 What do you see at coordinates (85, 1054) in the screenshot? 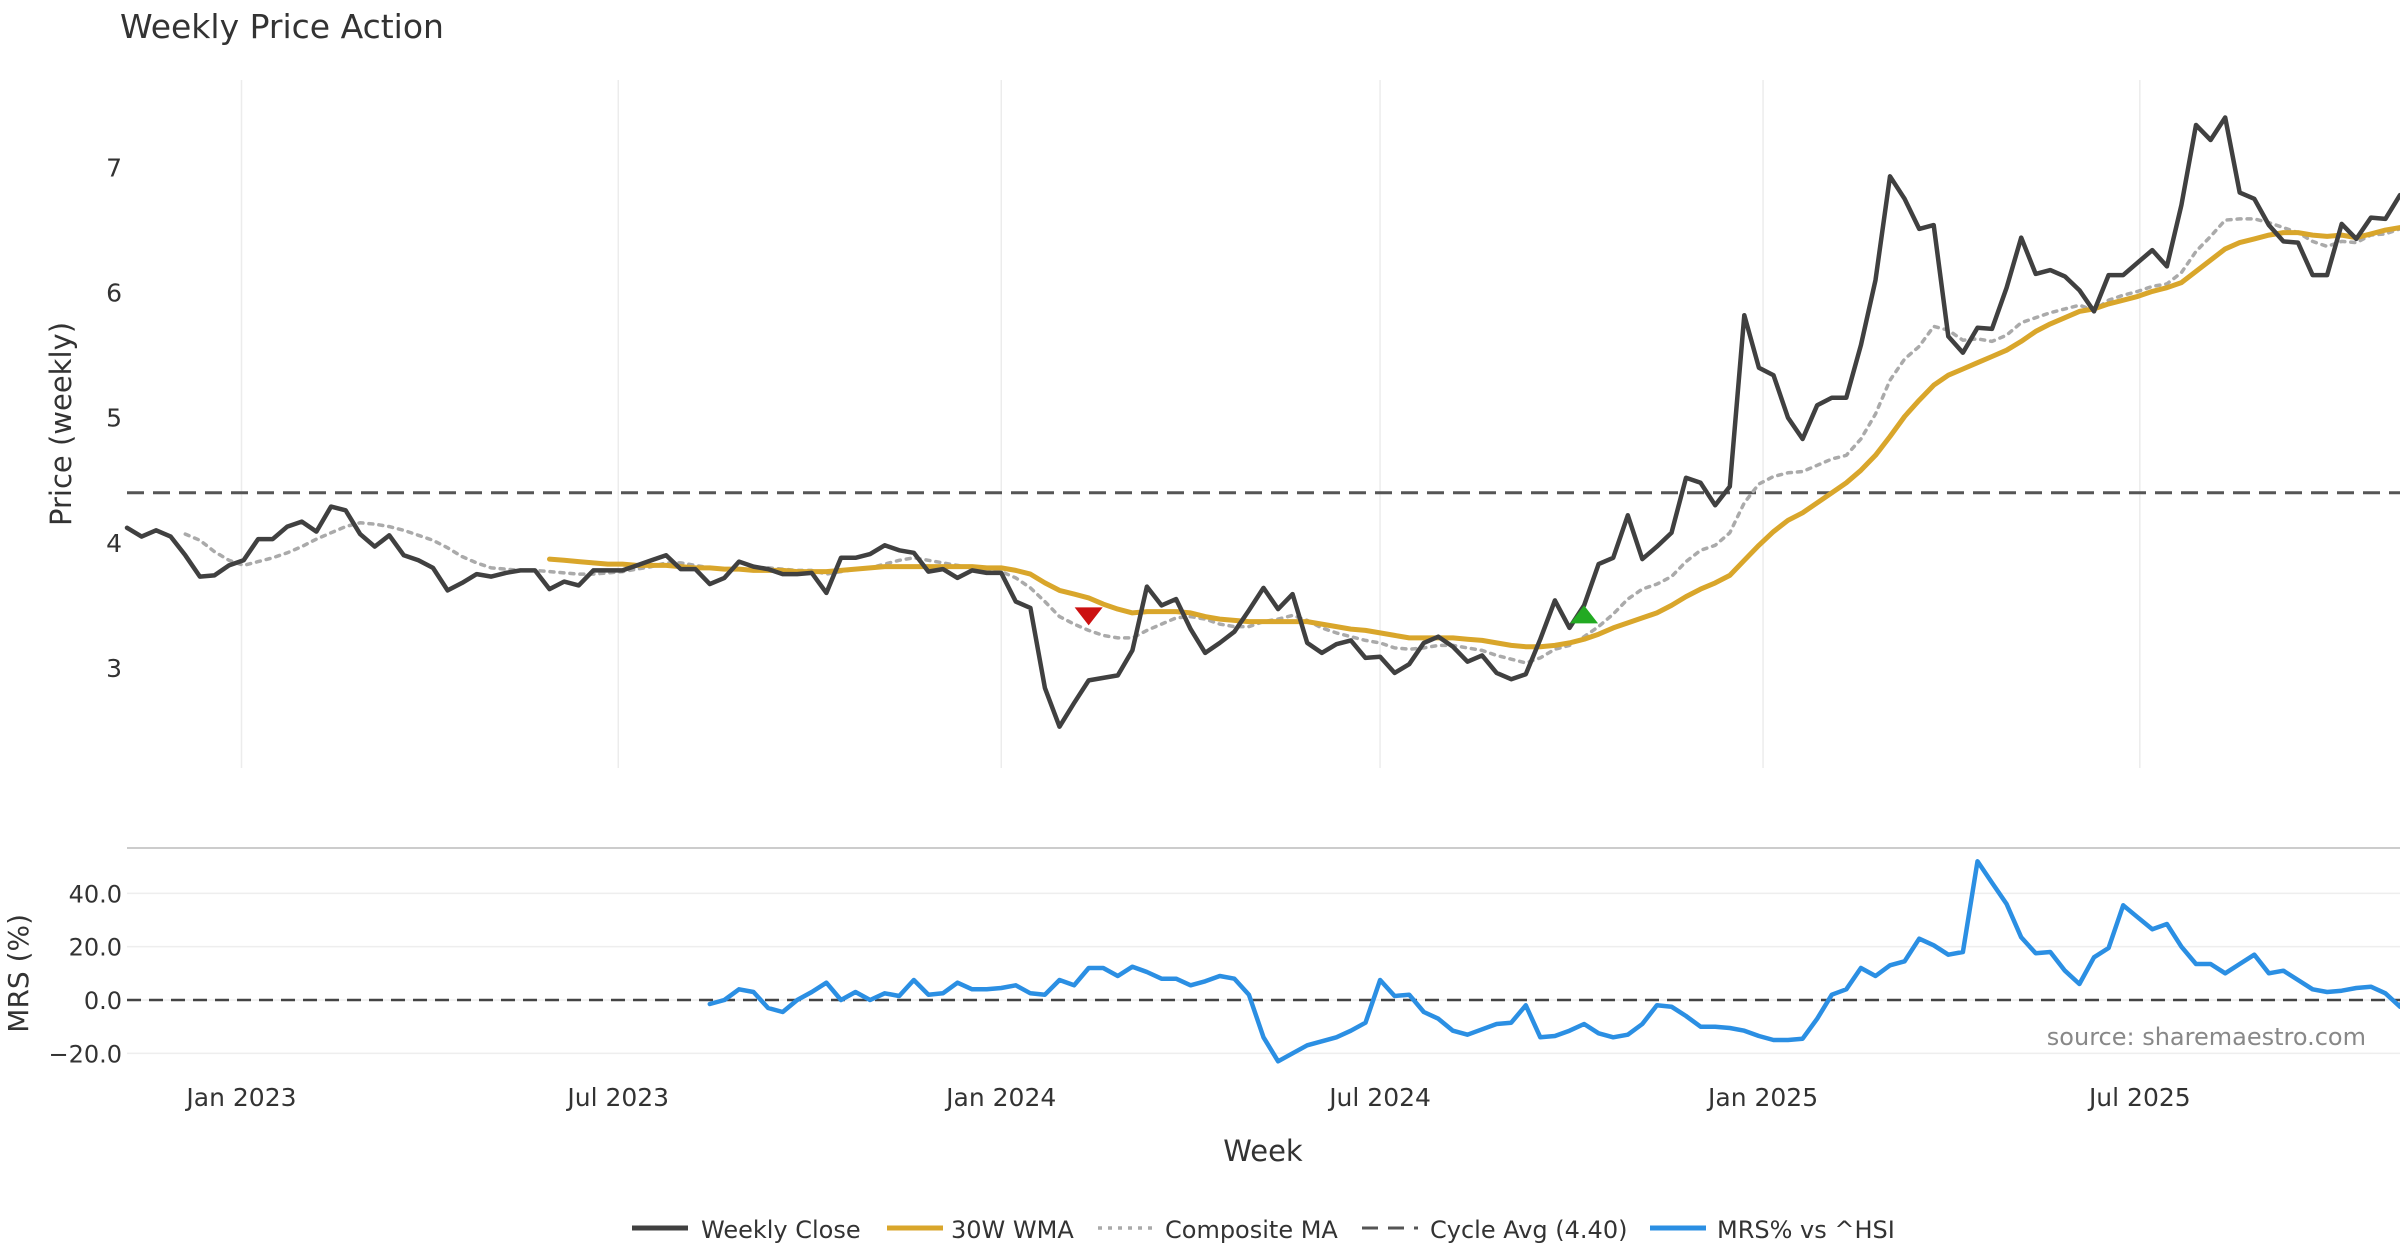
I see `mrs-ytick: −20.0` at bounding box center [85, 1054].